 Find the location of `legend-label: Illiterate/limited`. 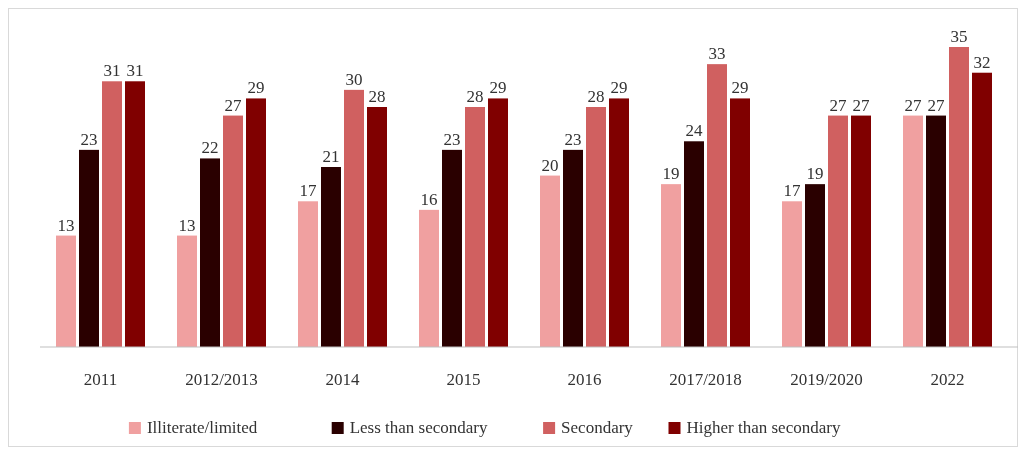

legend-label: Illiterate/limited is located at coordinates (202, 427).